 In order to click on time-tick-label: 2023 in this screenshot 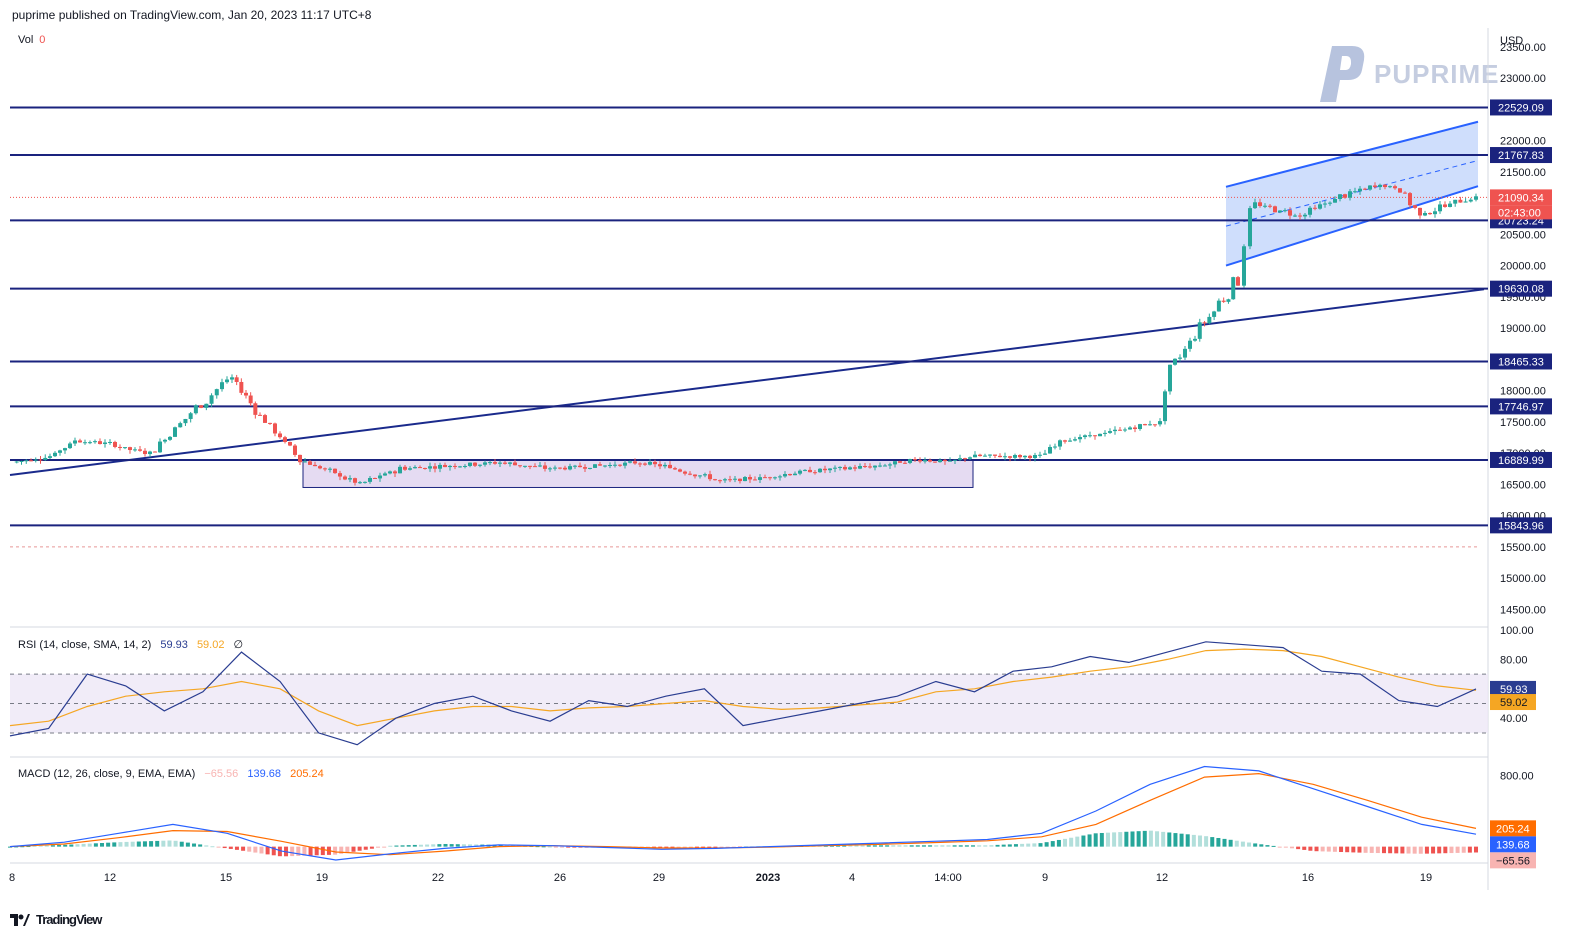, I will do `click(768, 878)`.